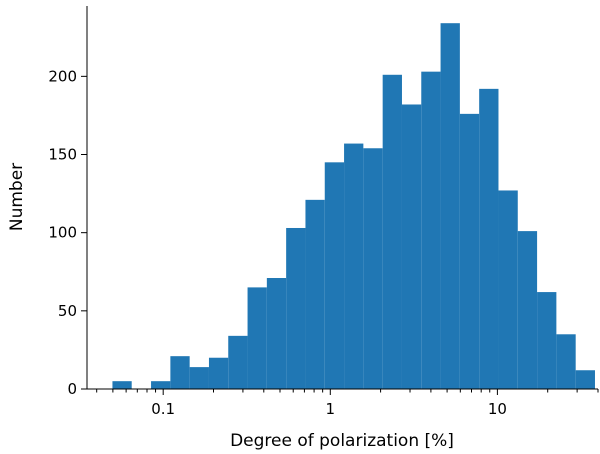  What do you see at coordinates (331, 409) in the screenshot?
I see `x-tick-label: 1` at bounding box center [331, 409].